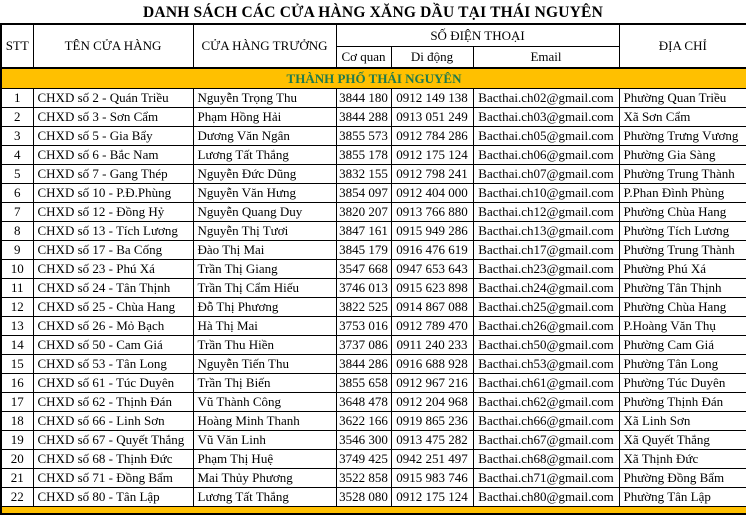 Image resolution: width=746 pixels, height=515 pixels. Describe the element at coordinates (113, 478) in the screenshot. I see `row-store-name: CHXD số 71 - Đồng Bẩm` at that location.